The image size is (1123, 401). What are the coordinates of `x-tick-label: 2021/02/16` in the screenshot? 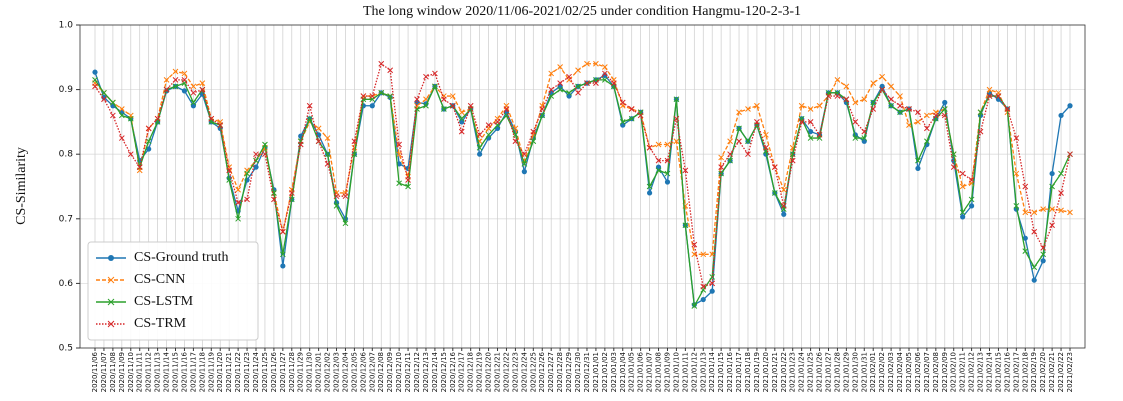 It's located at (1007, 371).